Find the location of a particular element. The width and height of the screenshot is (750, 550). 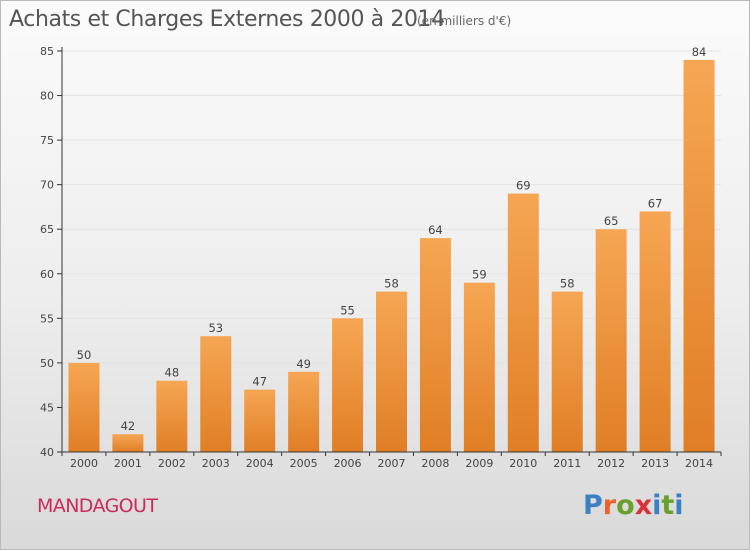

bar-2010 is located at coordinates (523, 323).